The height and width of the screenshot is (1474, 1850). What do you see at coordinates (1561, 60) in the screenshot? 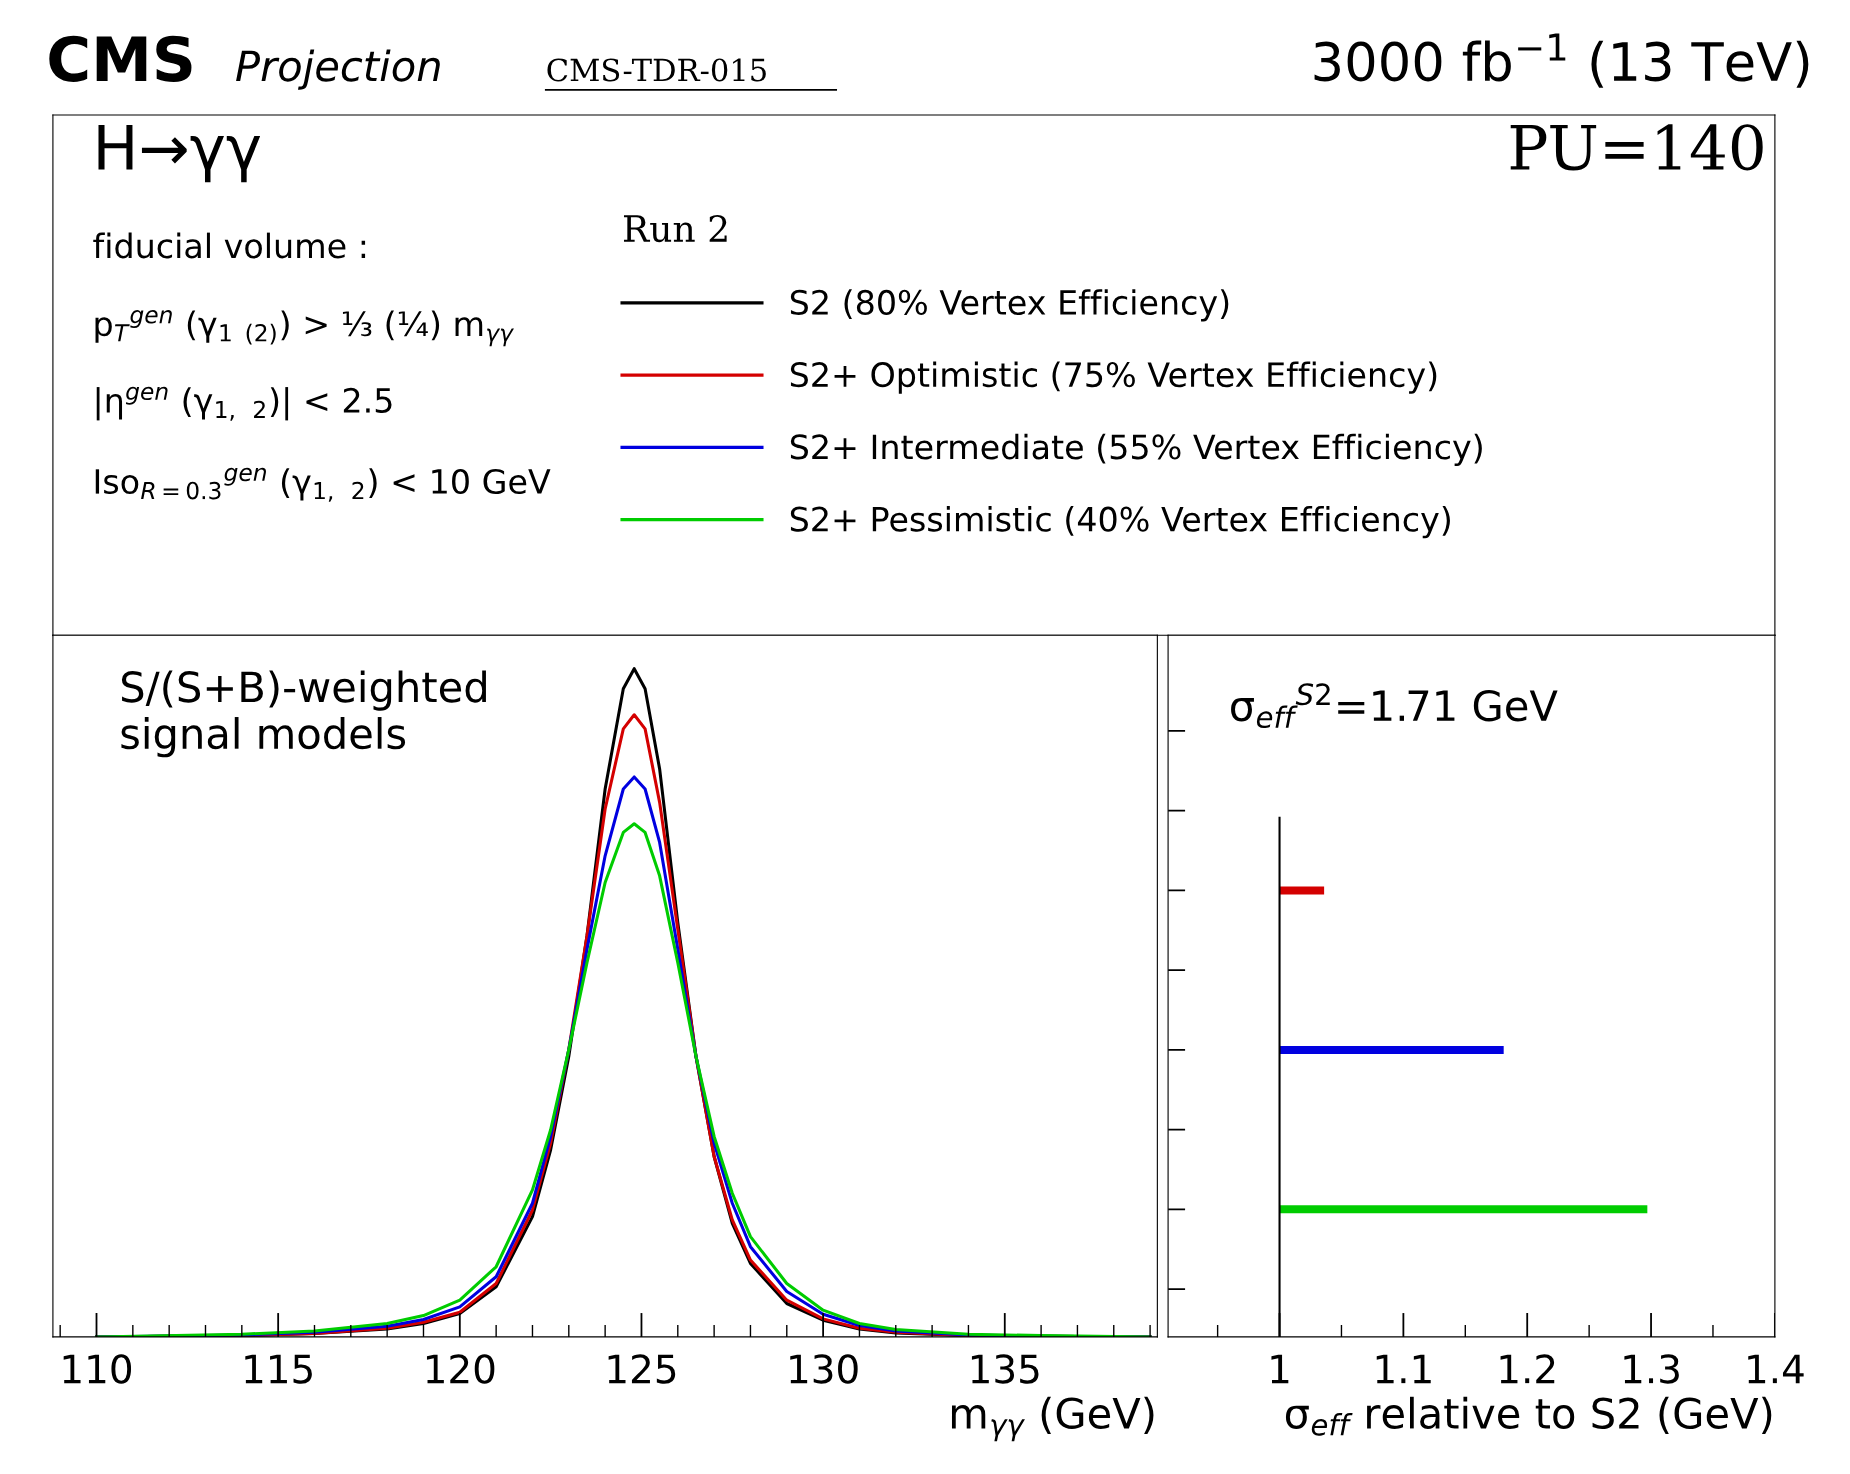
I see `text: 3000 fb$^{−1}$ (13 TeV)` at bounding box center [1561, 60].